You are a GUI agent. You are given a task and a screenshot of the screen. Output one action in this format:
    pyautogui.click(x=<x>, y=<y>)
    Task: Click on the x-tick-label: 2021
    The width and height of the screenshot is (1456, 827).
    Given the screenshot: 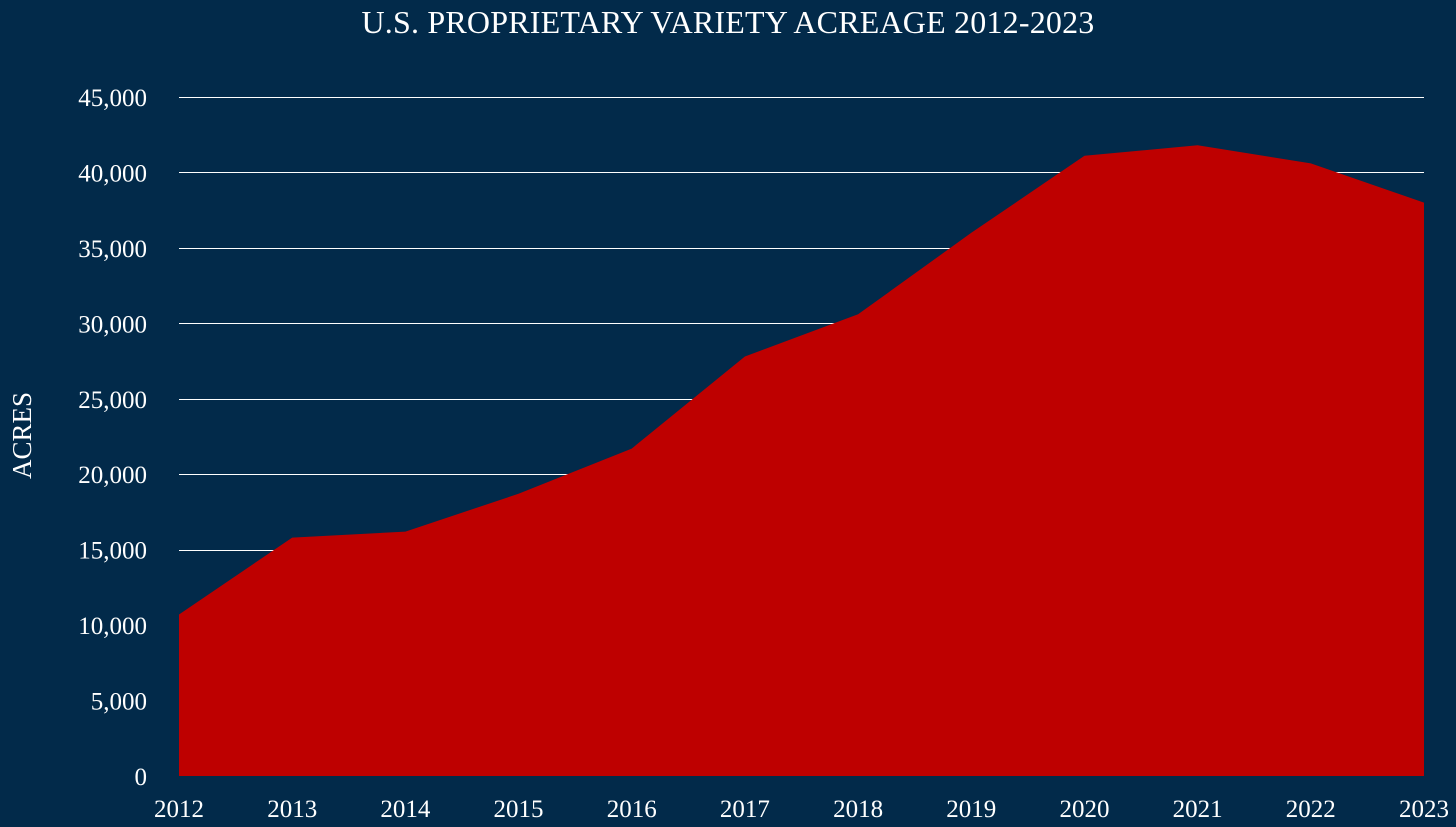 What is the action you would take?
    pyautogui.click(x=1198, y=809)
    